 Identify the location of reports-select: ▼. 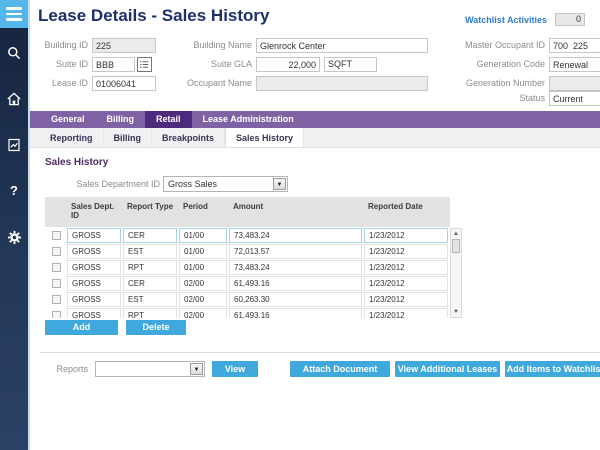
(150, 369).